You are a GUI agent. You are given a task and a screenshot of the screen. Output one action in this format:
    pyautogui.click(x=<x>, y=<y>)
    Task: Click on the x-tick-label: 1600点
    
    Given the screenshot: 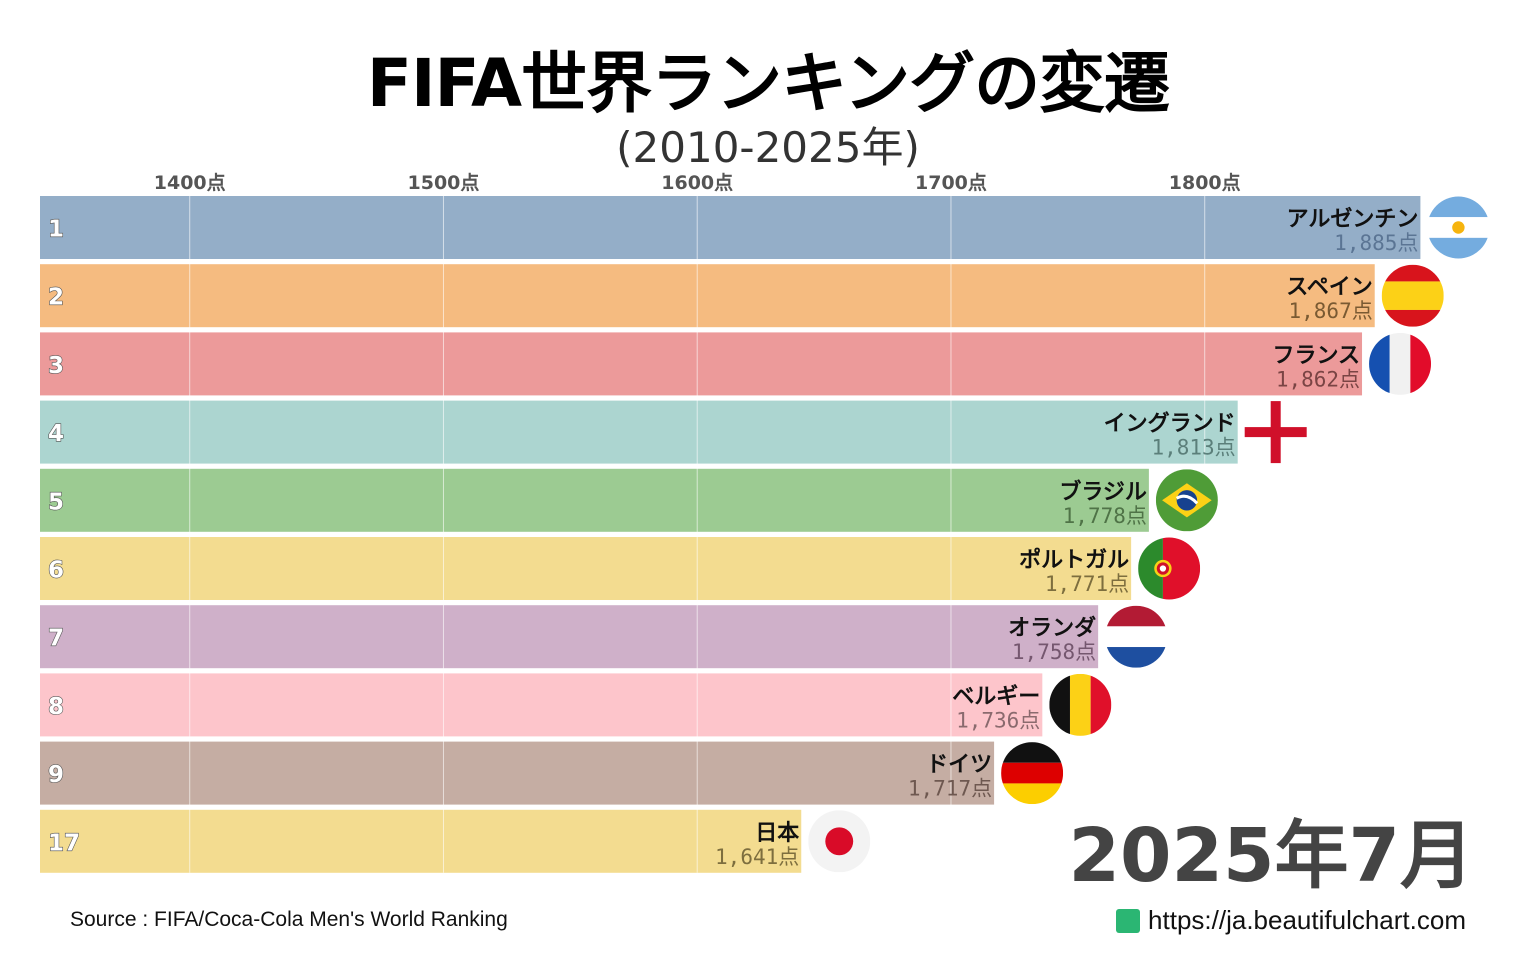 What is the action you would take?
    pyautogui.click(x=697, y=183)
    